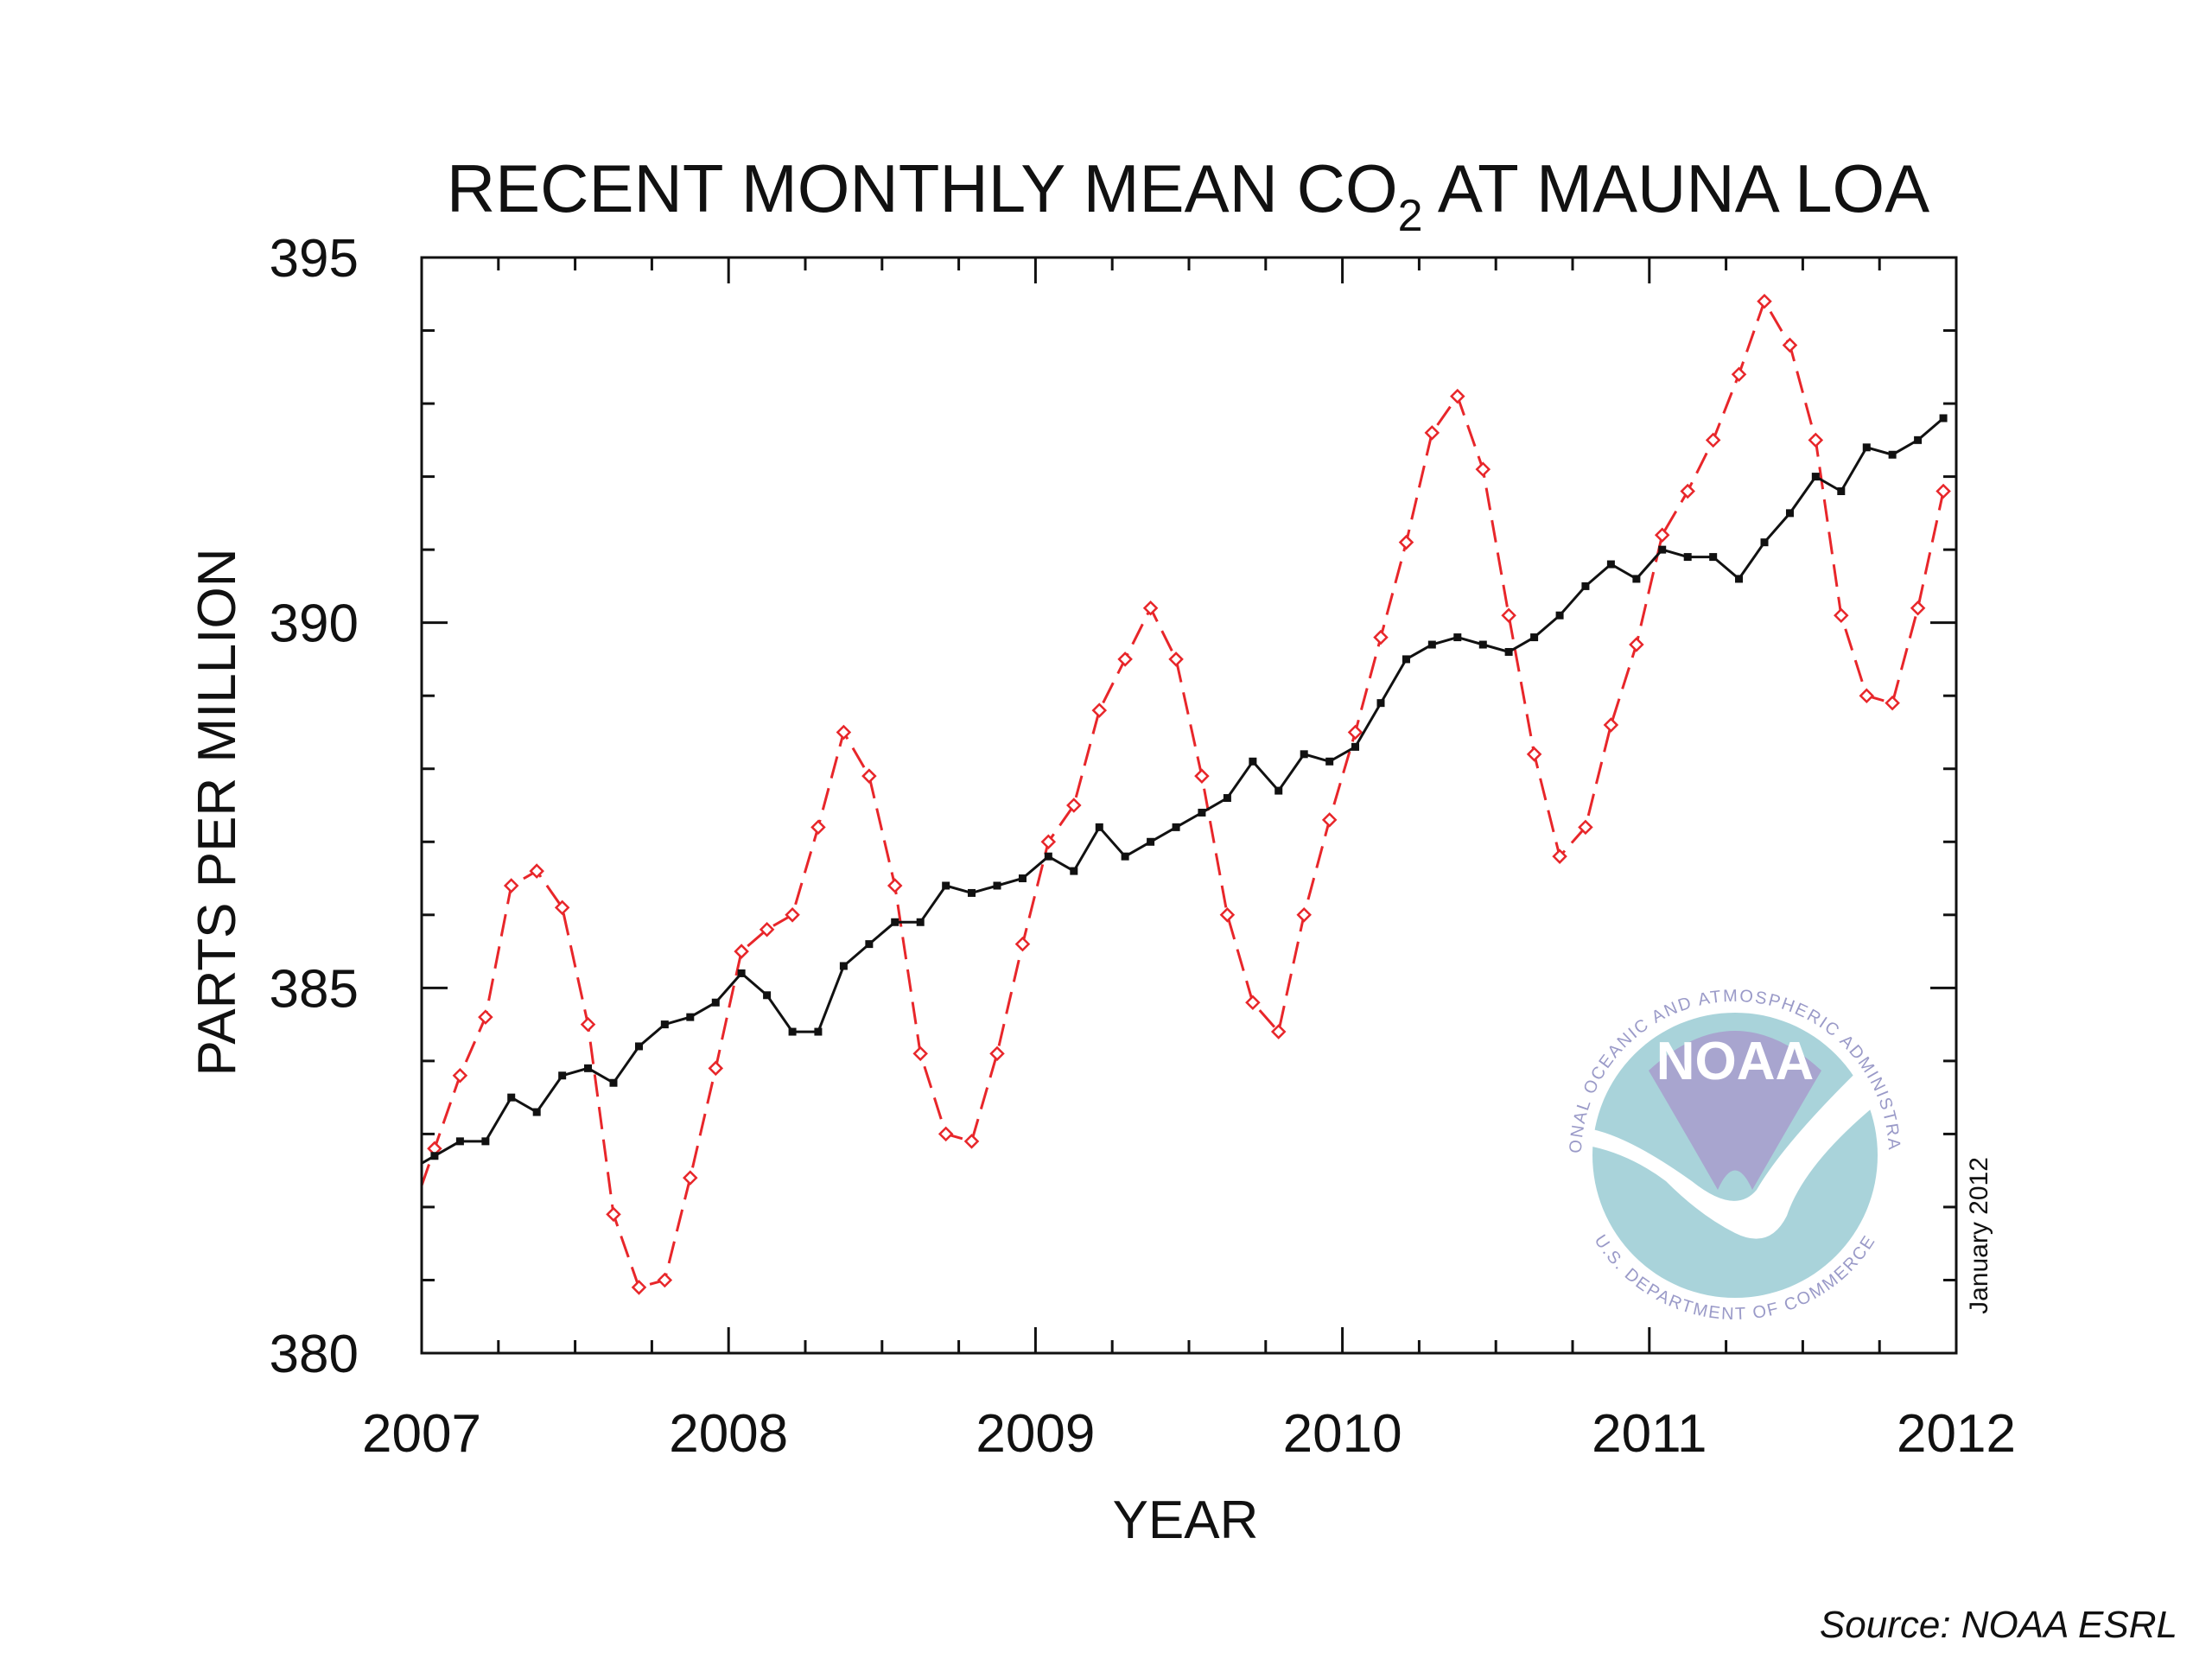 The width and height of the screenshot is (2212, 1659). What do you see at coordinates (421, 1434) in the screenshot?
I see `x-tick-label: 2007` at bounding box center [421, 1434].